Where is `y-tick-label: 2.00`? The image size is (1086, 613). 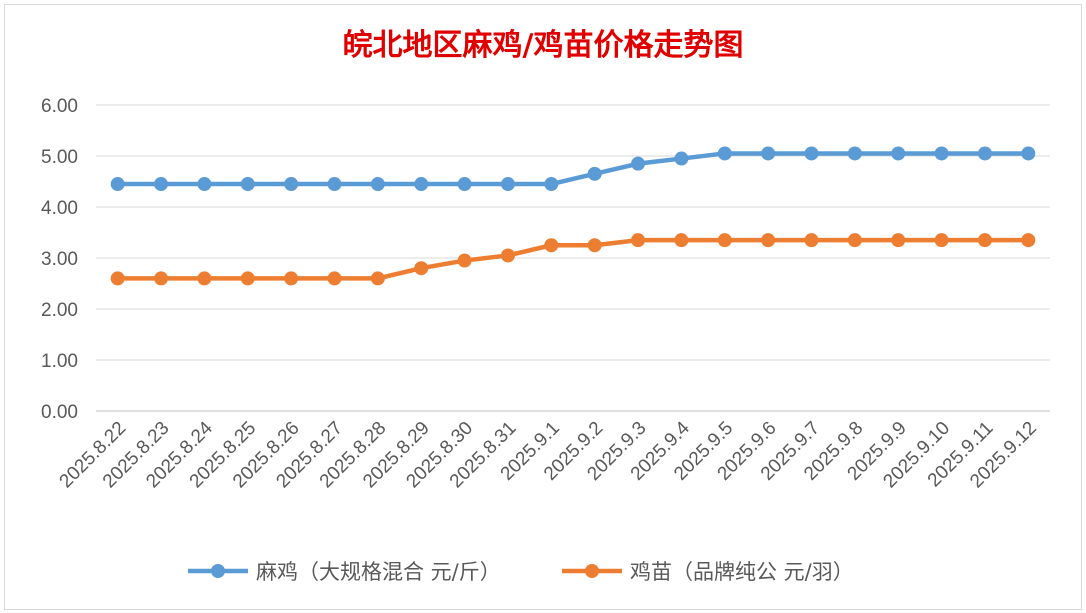 y-tick-label: 2.00 is located at coordinates (59, 310).